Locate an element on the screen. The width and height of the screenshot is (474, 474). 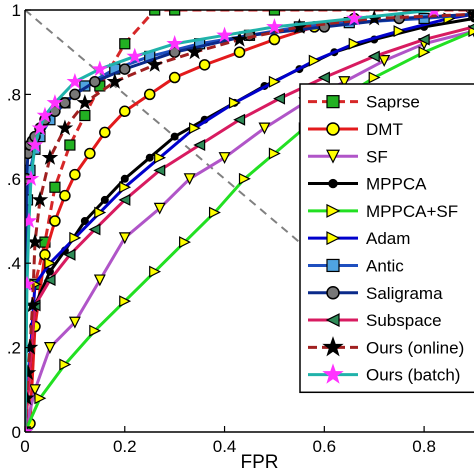
legend-item-0: Saprse is located at coordinates (364, 102).